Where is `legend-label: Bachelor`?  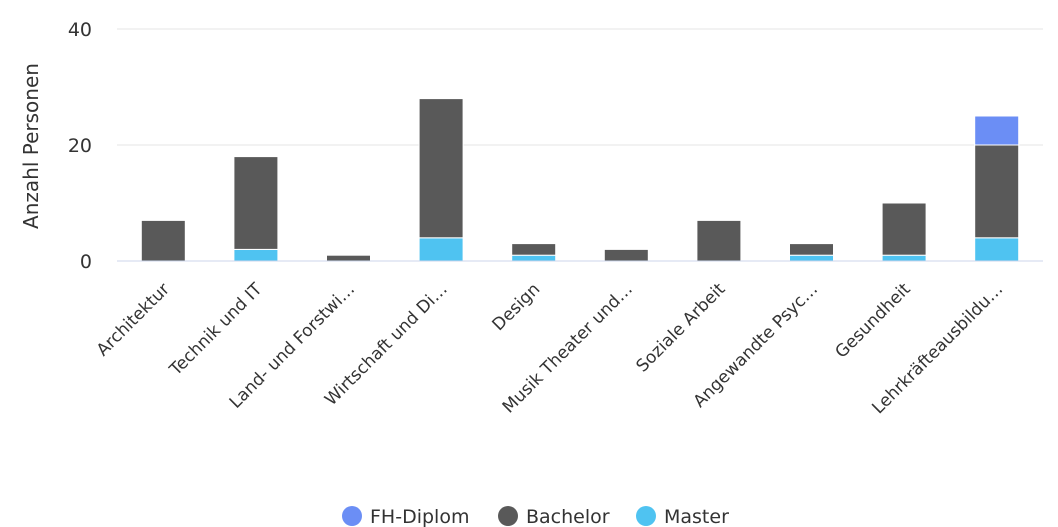 legend-label: Bachelor is located at coordinates (568, 516).